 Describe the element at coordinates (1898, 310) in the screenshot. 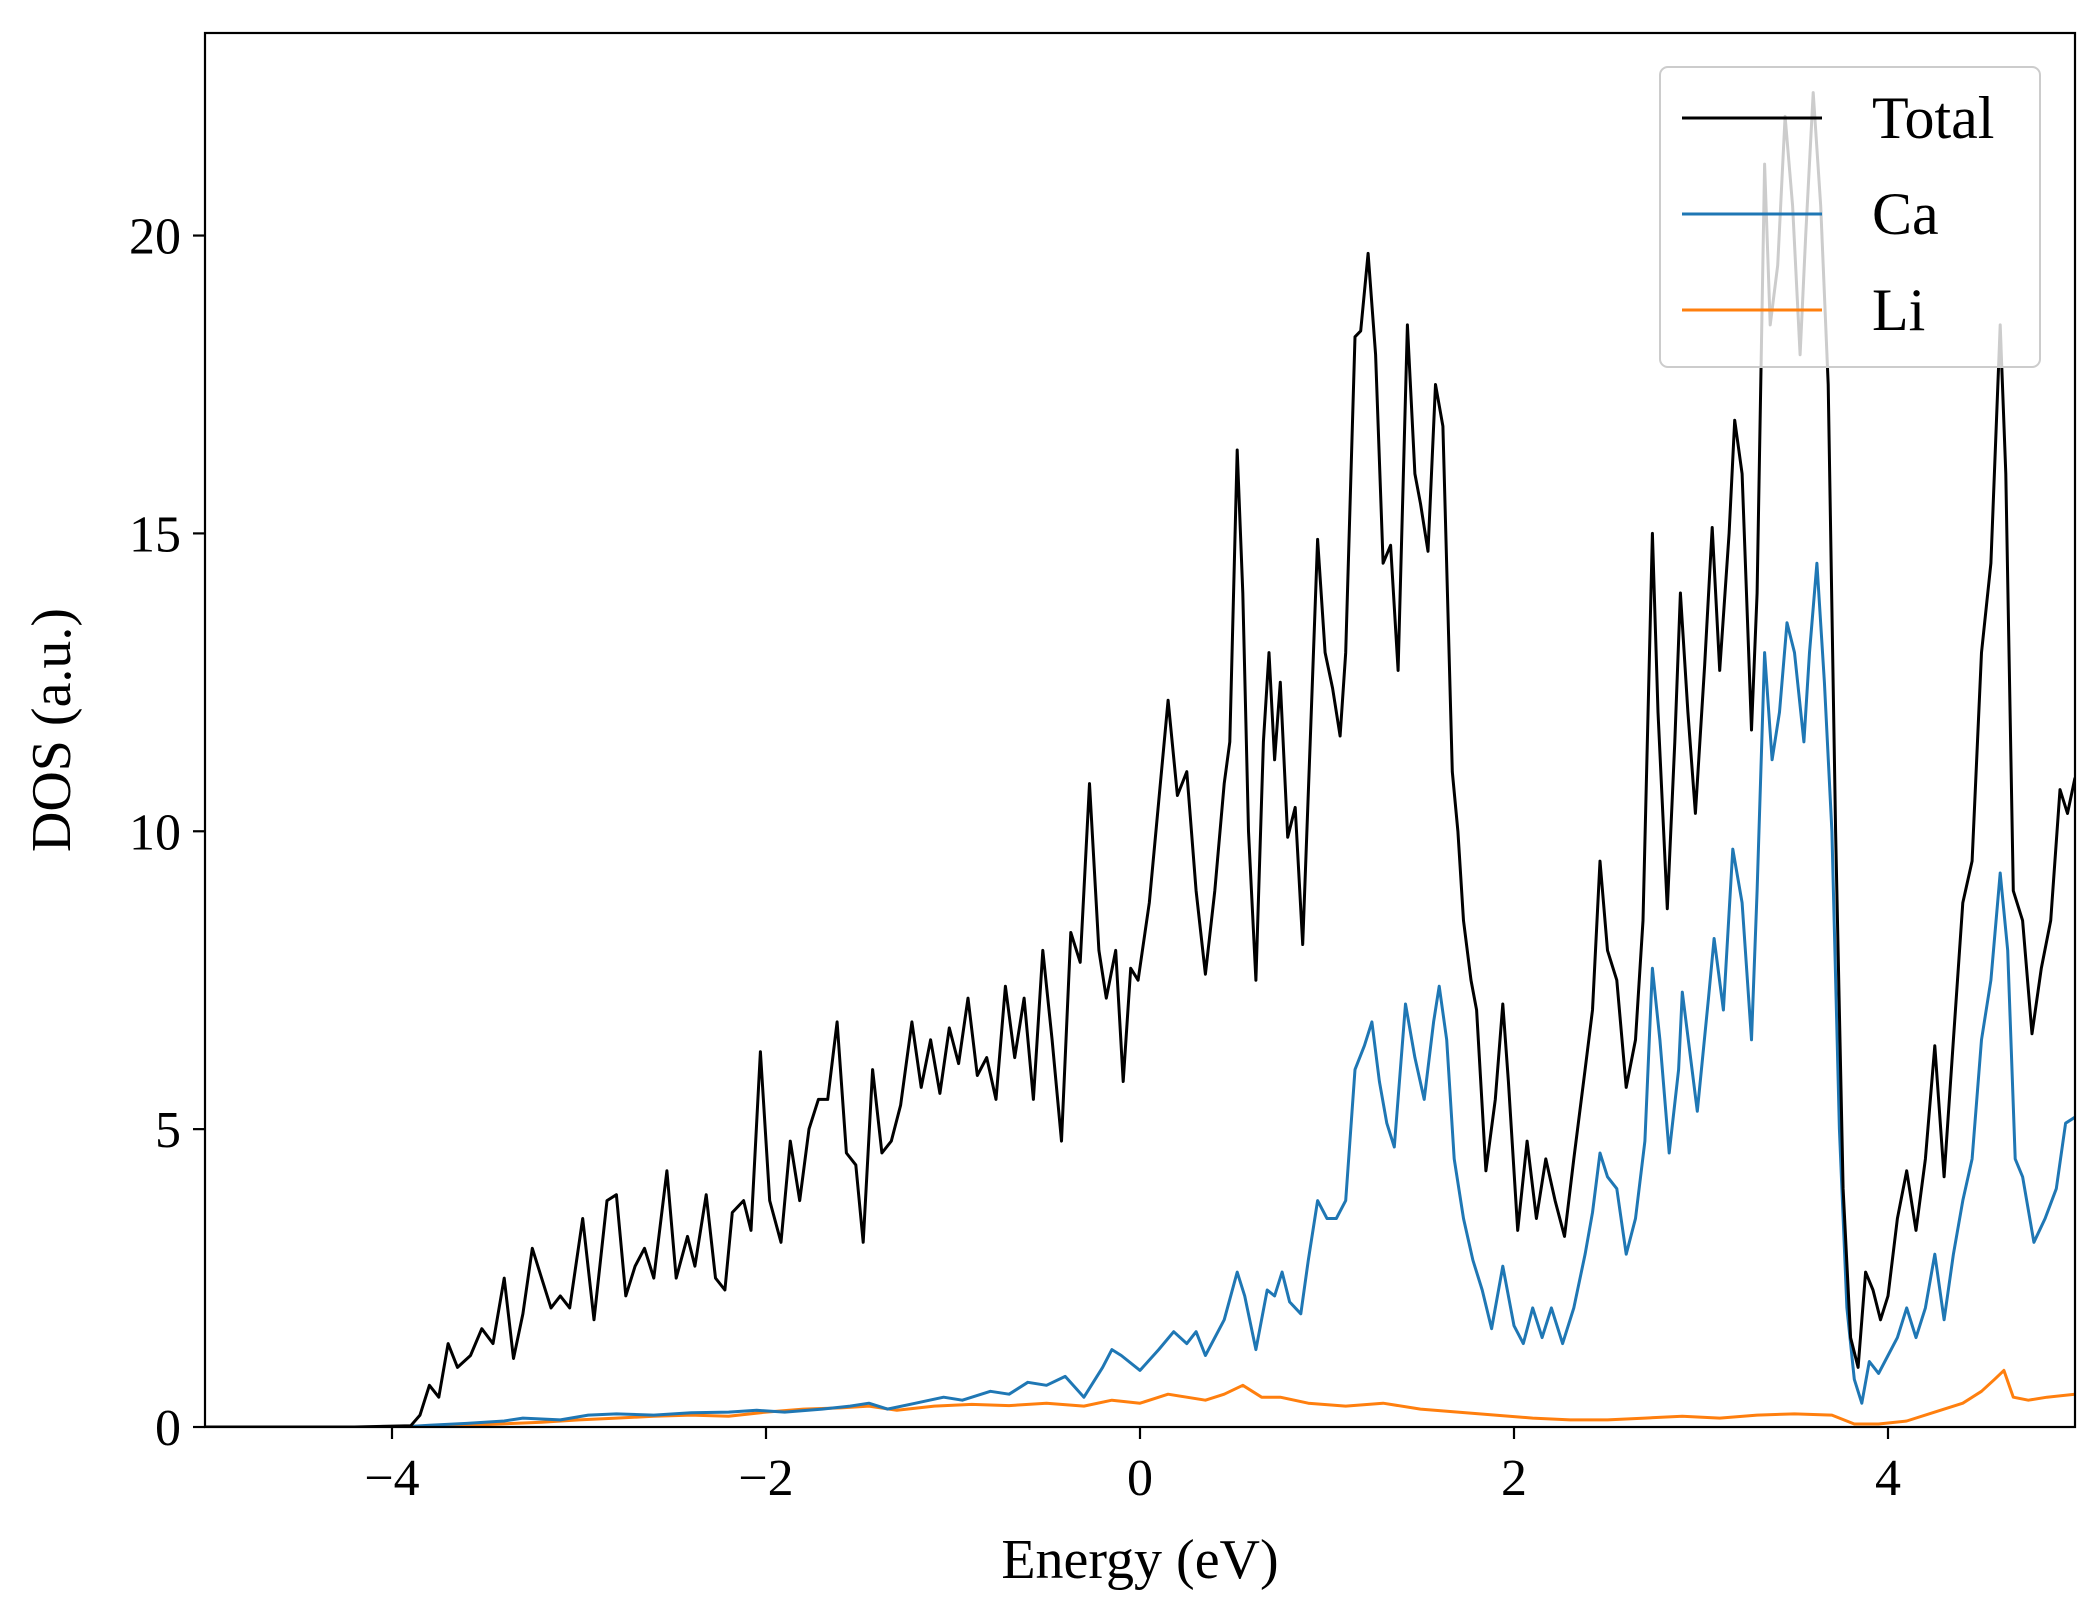

I see `legend-label-li: Li` at that location.